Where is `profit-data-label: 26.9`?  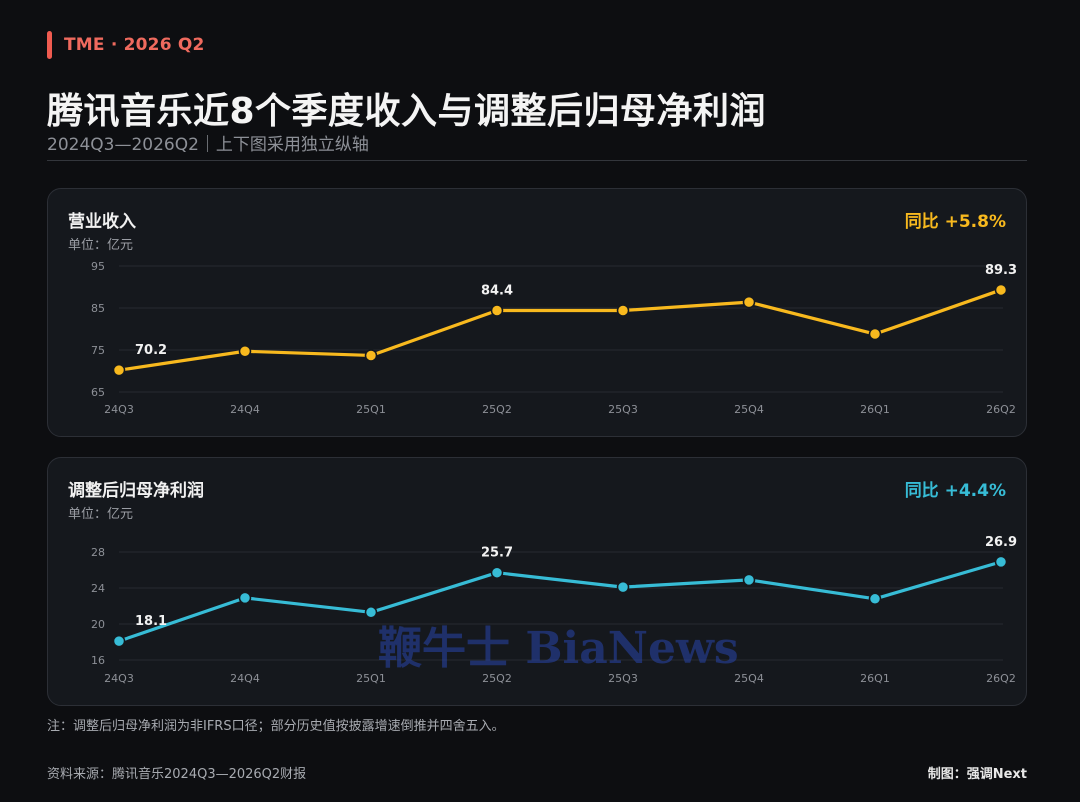 profit-data-label: 26.9 is located at coordinates (1001, 542).